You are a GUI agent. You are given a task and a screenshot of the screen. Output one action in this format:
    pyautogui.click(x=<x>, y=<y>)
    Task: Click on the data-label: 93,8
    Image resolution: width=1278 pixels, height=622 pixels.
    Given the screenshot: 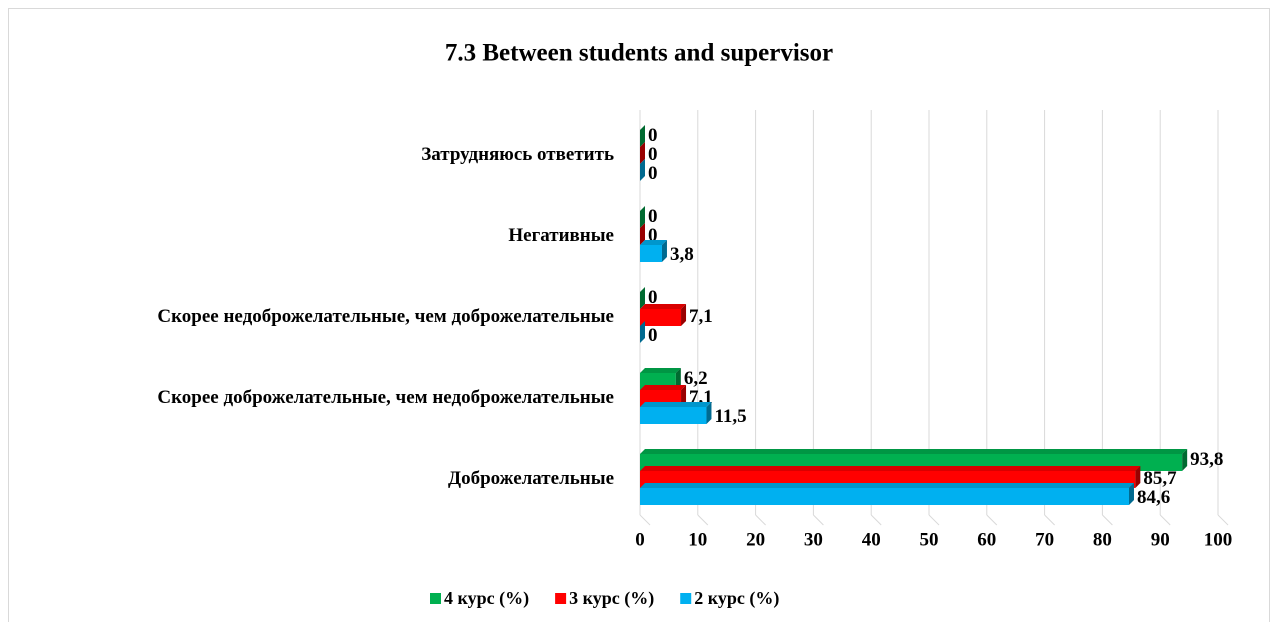 What is the action you would take?
    pyautogui.click(x=1206, y=459)
    